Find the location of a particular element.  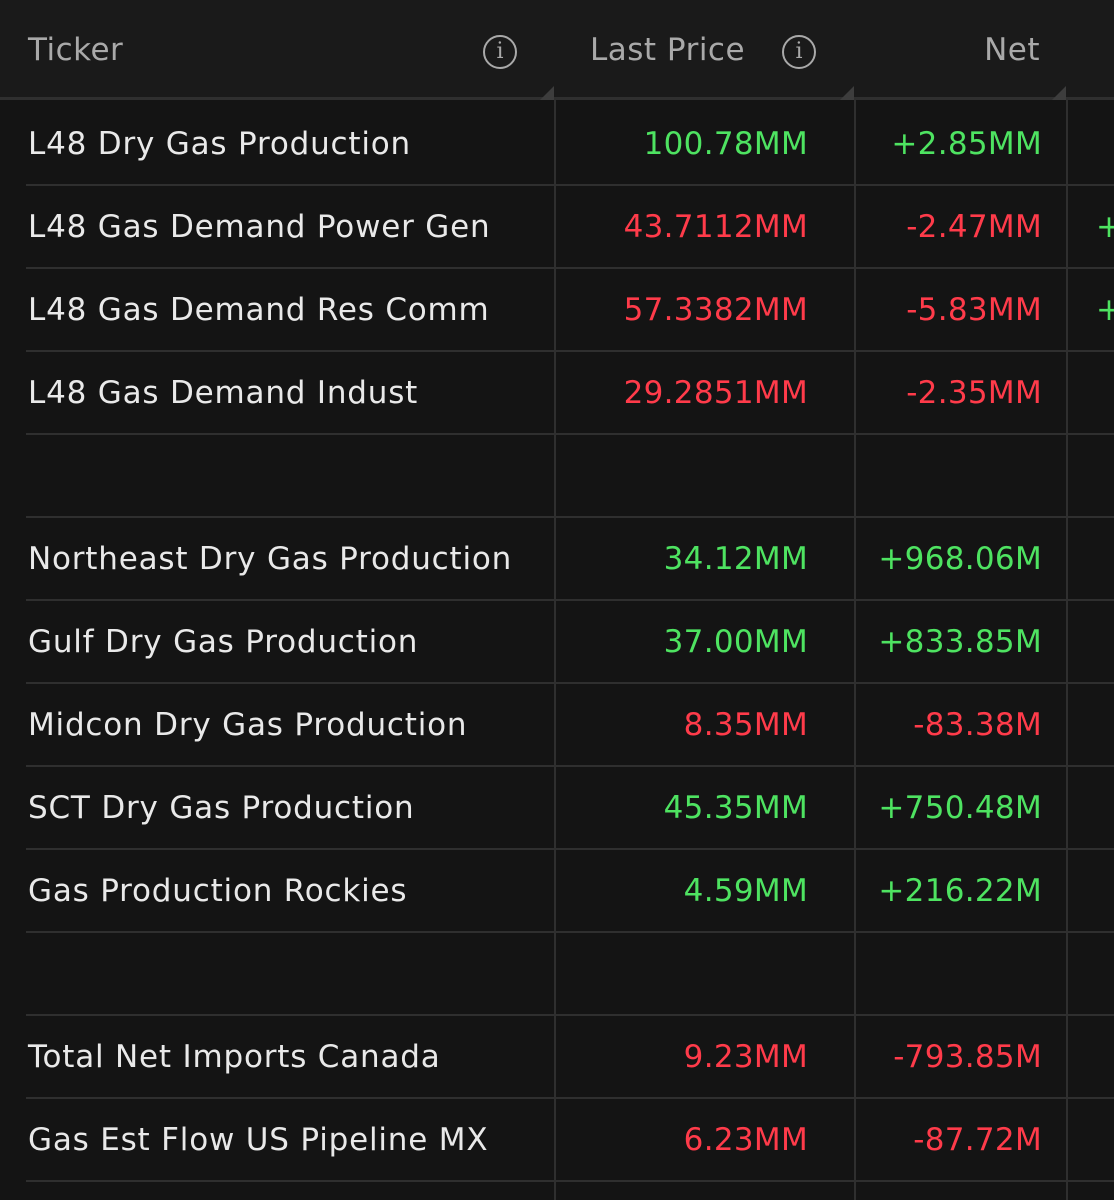

net-header-label: Net is located at coordinates (1012, 50).